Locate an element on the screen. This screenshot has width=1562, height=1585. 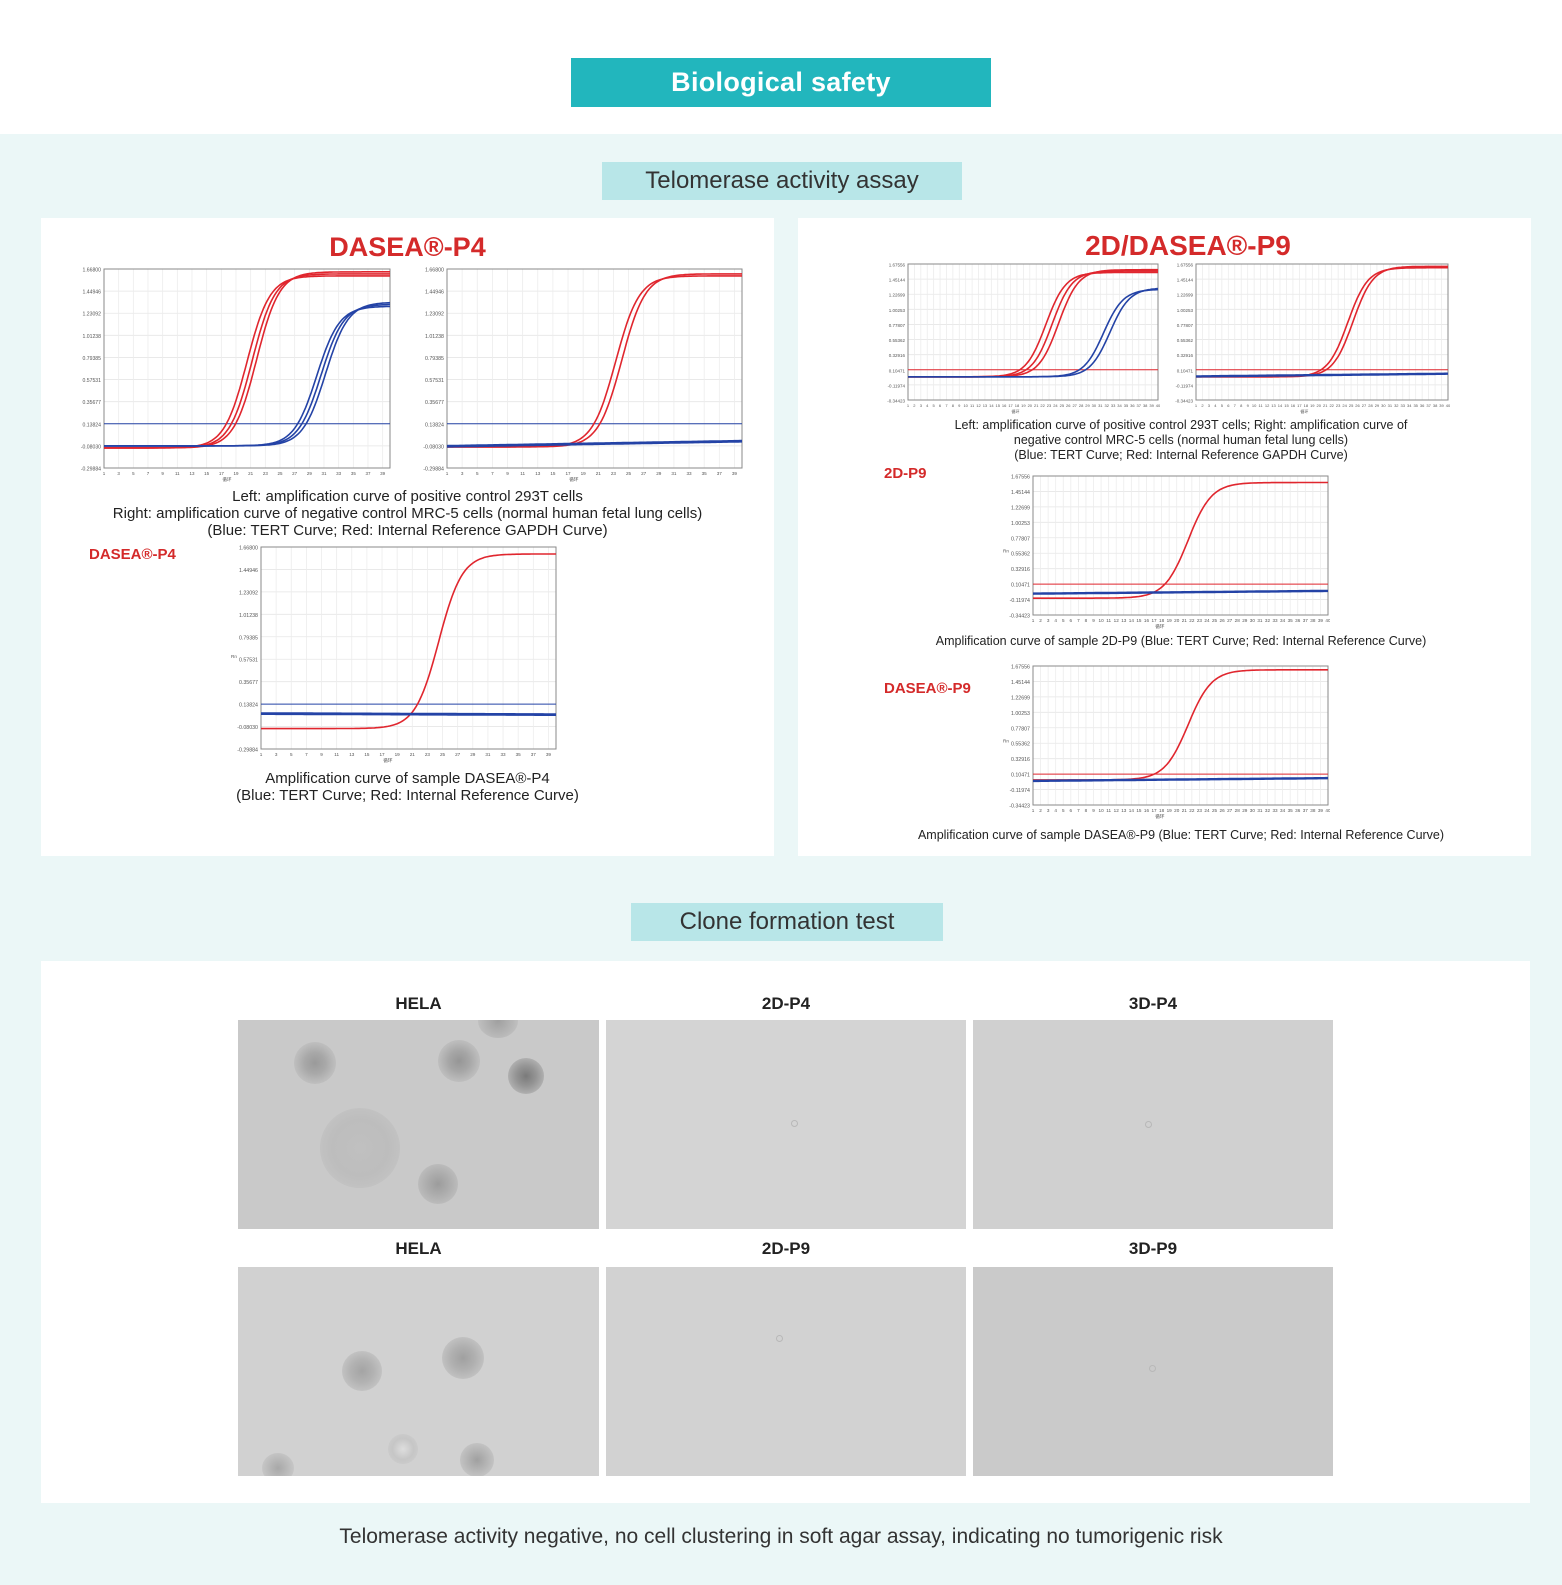
x-tick-label: 12 is located at coordinates (1117, 620).